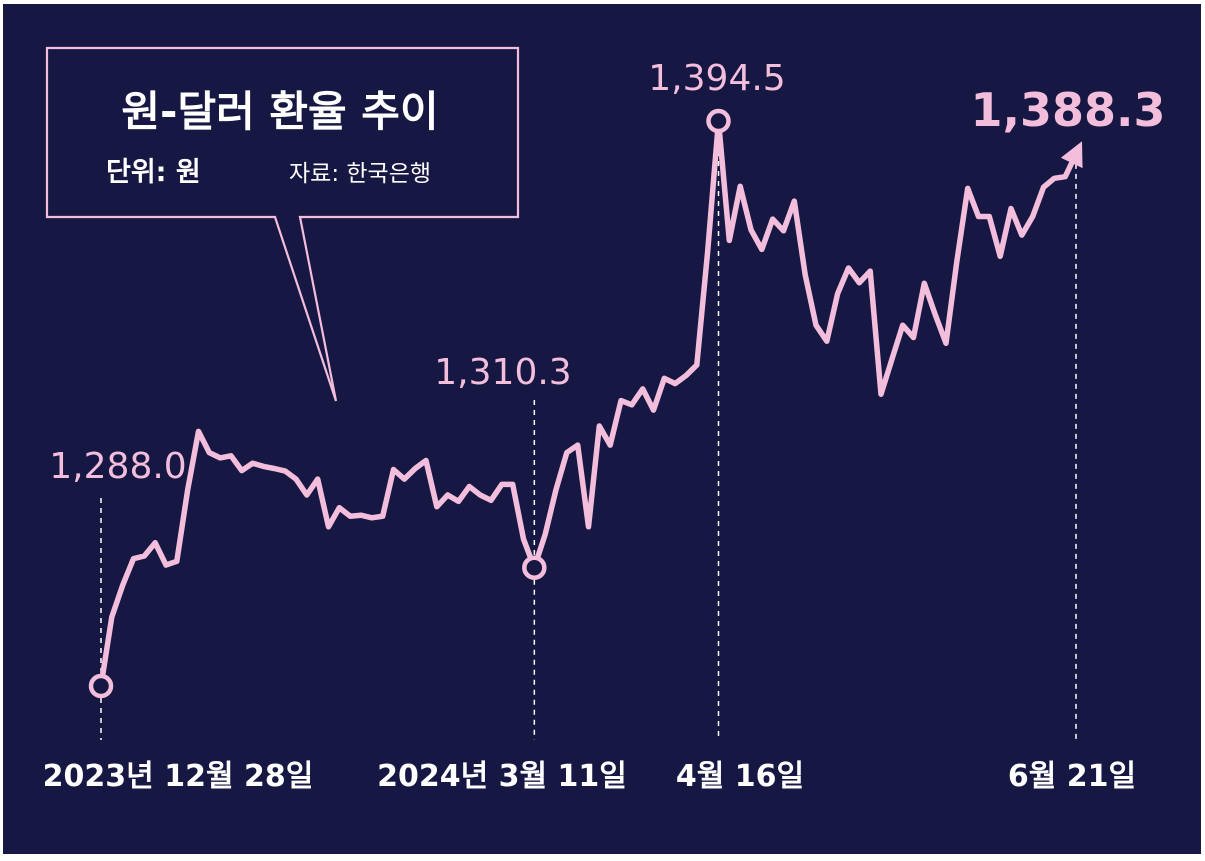 This screenshot has width=1205, height=861. Describe the element at coordinates (117, 466) in the screenshot. I see `value-label: 1,288.0` at that location.